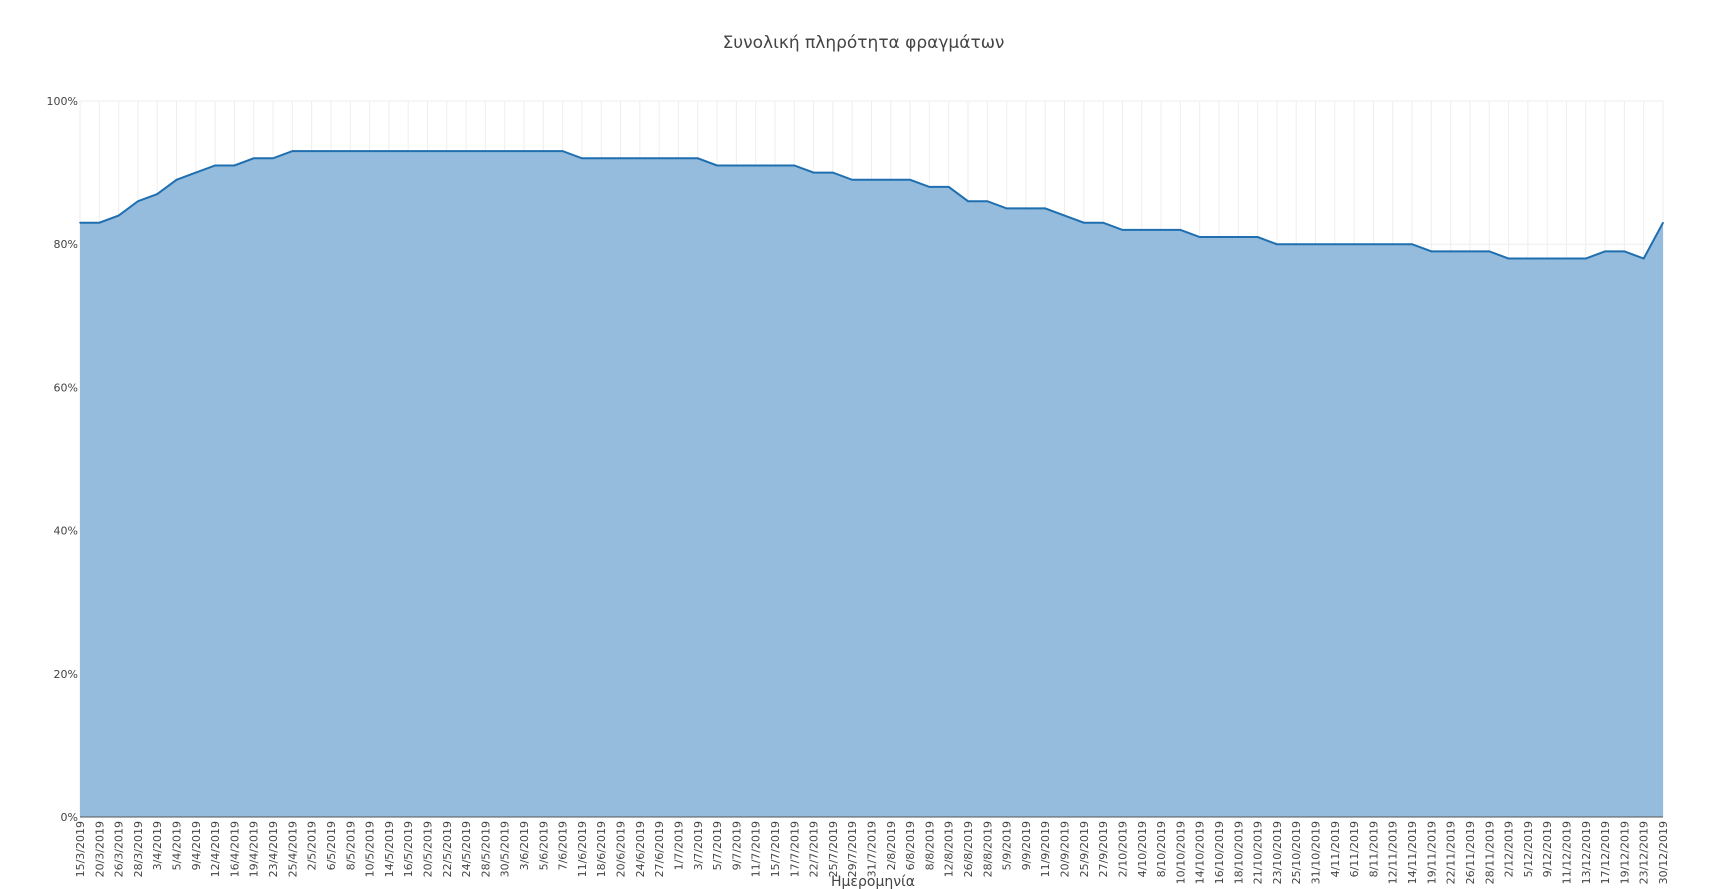 Image resolution: width=1727 pixels, height=889 pixels. What do you see at coordinates (1161, 849) in the screenshot?
I see `x-tick-label: 8/10/2019` at bounding box center [1161, 849].